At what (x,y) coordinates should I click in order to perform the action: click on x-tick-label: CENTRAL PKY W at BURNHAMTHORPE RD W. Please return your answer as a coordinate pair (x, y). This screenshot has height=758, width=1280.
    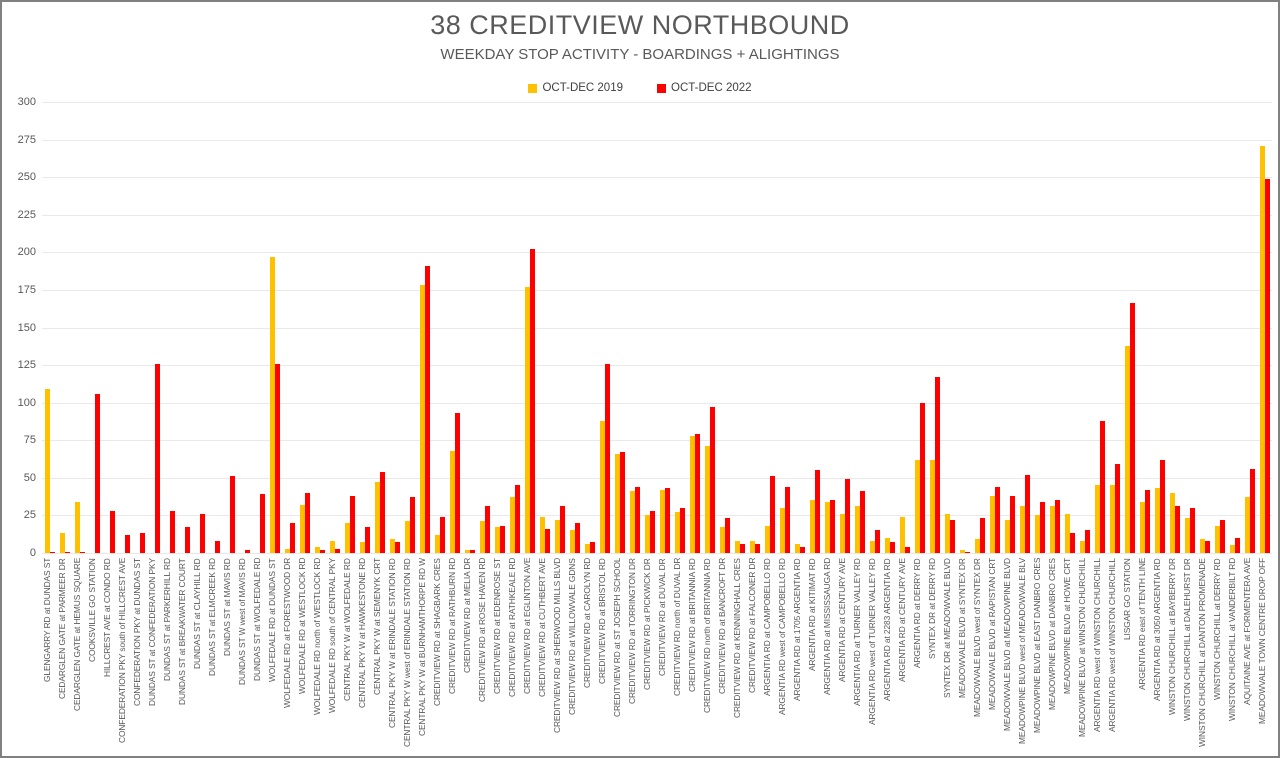
    Looking at the image, I should click on (422, 647).